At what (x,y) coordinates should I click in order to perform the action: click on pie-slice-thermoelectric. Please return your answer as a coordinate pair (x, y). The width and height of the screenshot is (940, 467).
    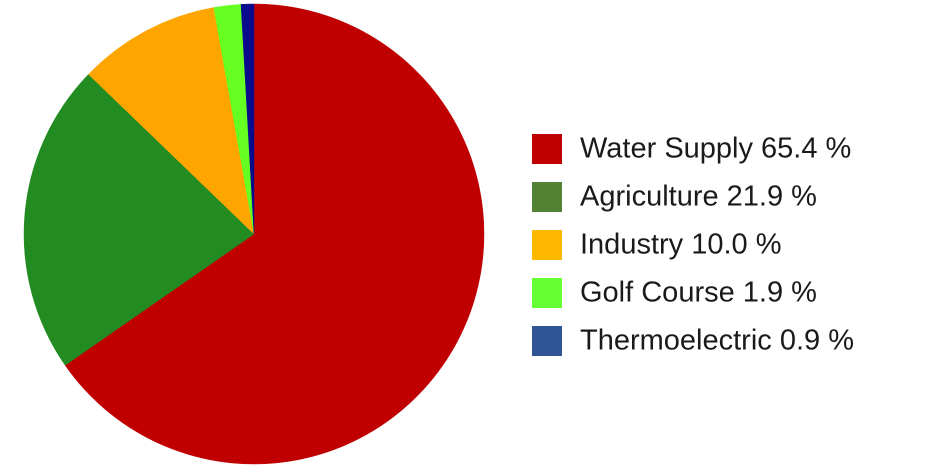
    Looking at the image, I should click on (247, 119).